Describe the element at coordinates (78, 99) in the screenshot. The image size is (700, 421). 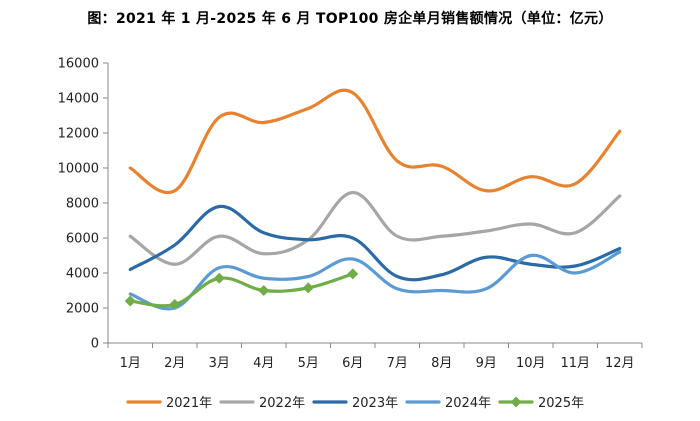
I see `y-tick-label: 14000` at that location.